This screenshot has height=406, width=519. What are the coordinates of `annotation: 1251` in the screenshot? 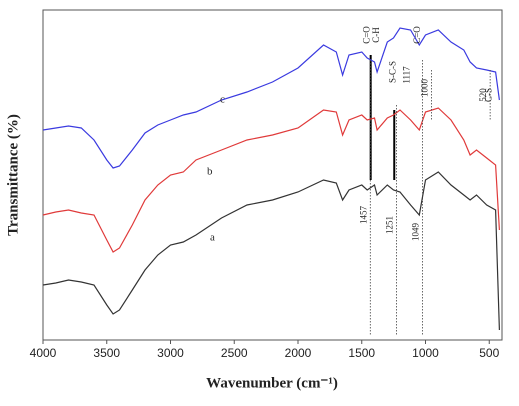 It's located at (390, 225).